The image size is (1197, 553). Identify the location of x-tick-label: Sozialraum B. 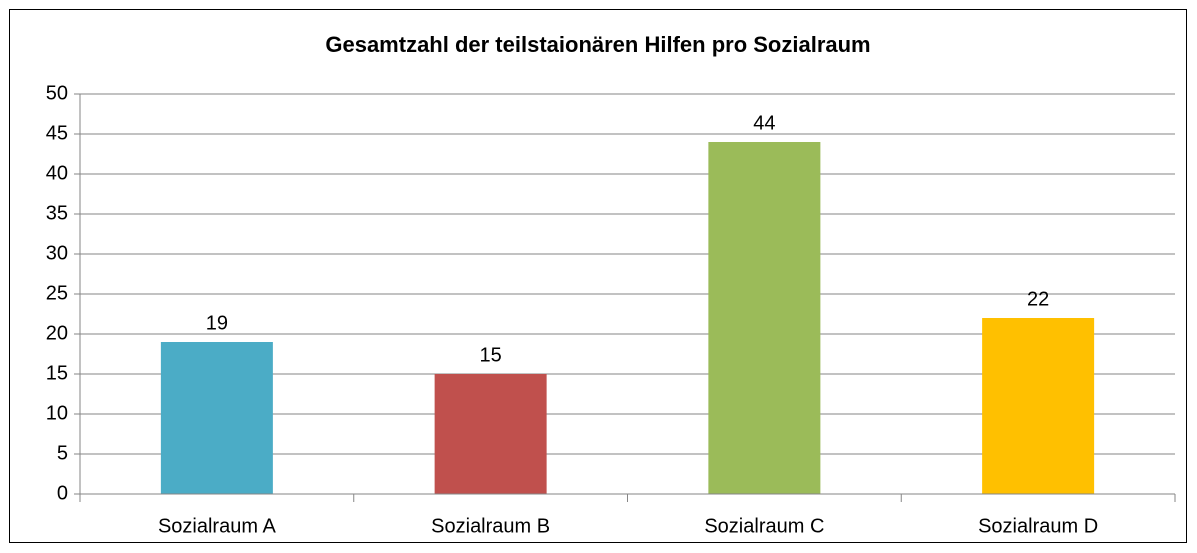
(490, 526).